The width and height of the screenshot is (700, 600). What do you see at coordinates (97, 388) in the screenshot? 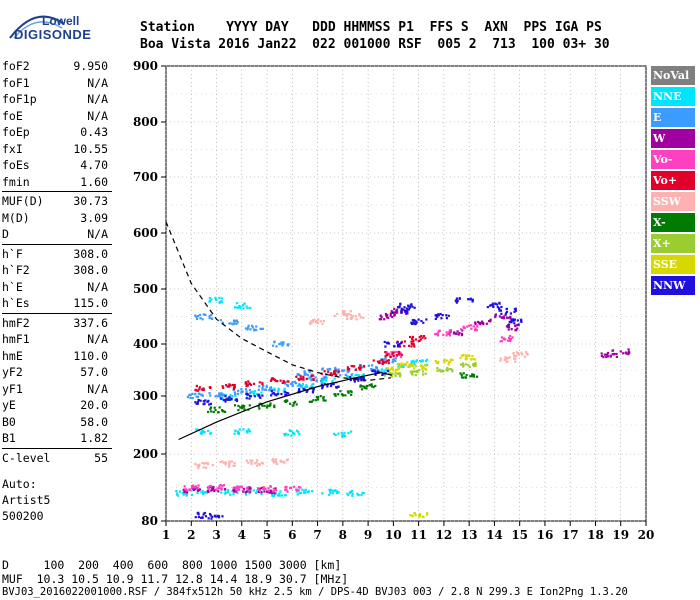
I see `param-value: N/A` at bounding box center [97, 388].